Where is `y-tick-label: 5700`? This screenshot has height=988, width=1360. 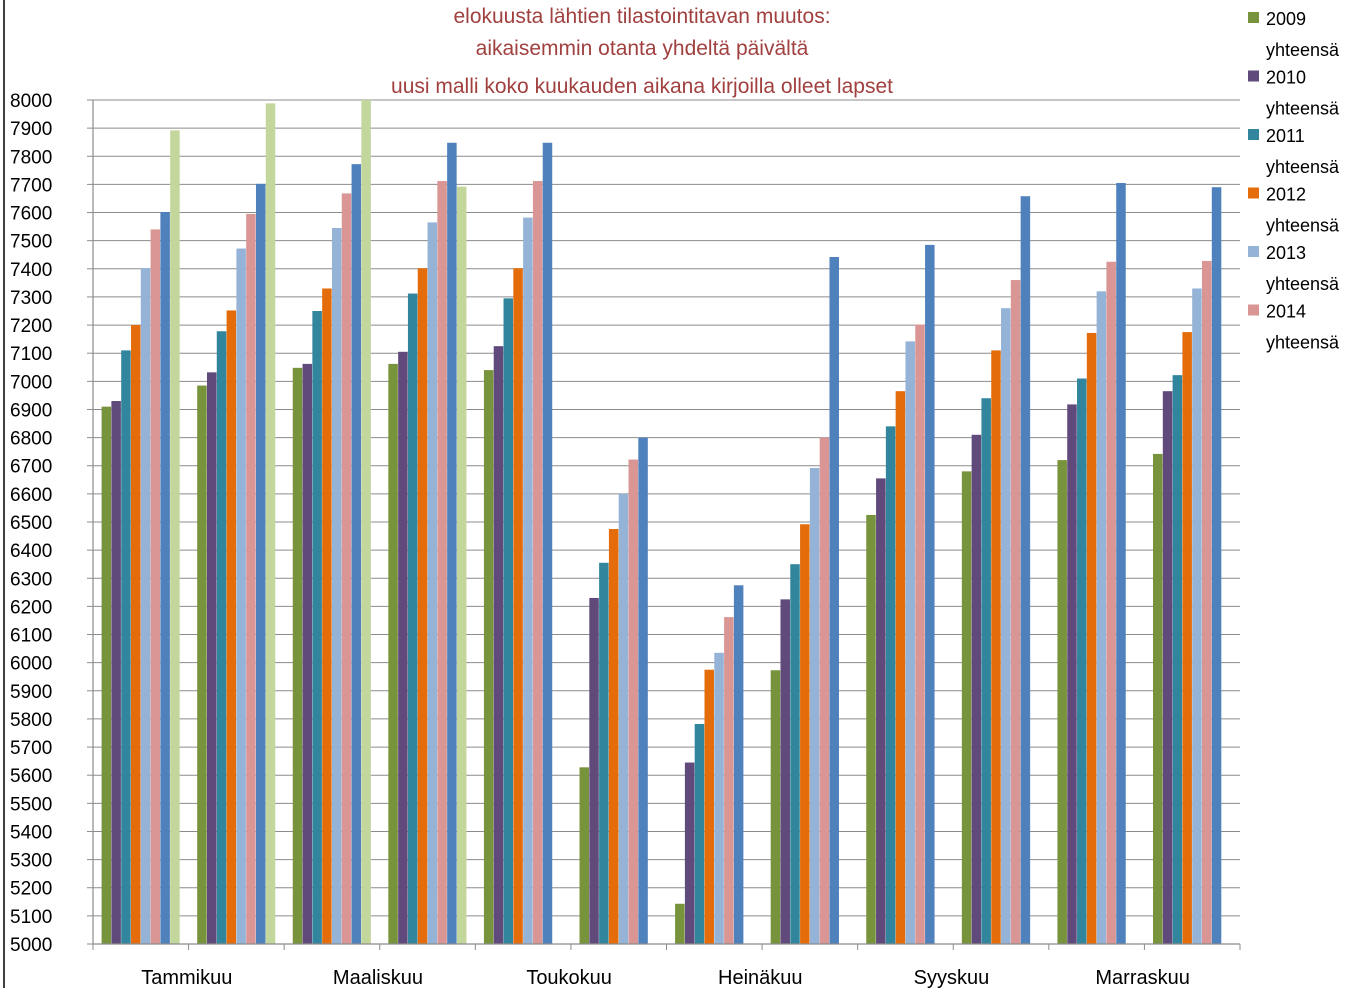
y-tick-label: 5700 is located at coordinates (31, 748).